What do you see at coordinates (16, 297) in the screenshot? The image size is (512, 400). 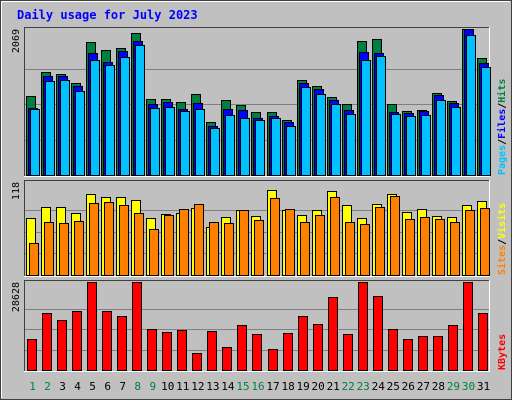 I see `panel-max-label: 28628` at bounding box center [16, 297].